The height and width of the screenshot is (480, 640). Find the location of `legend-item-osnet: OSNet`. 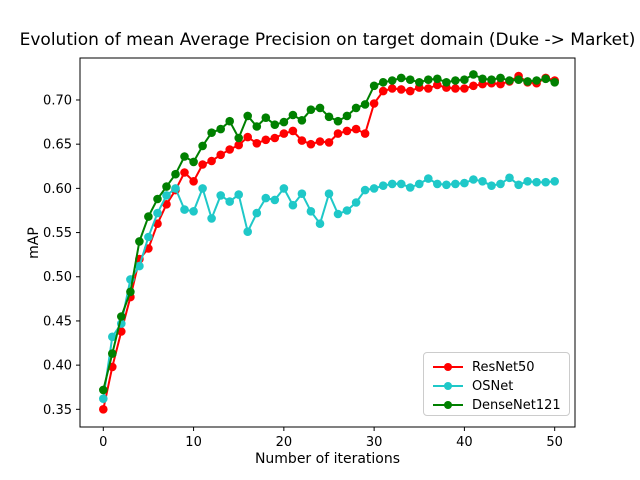

legend-item-osnet: OSNet is located at coordinates (497, 386).